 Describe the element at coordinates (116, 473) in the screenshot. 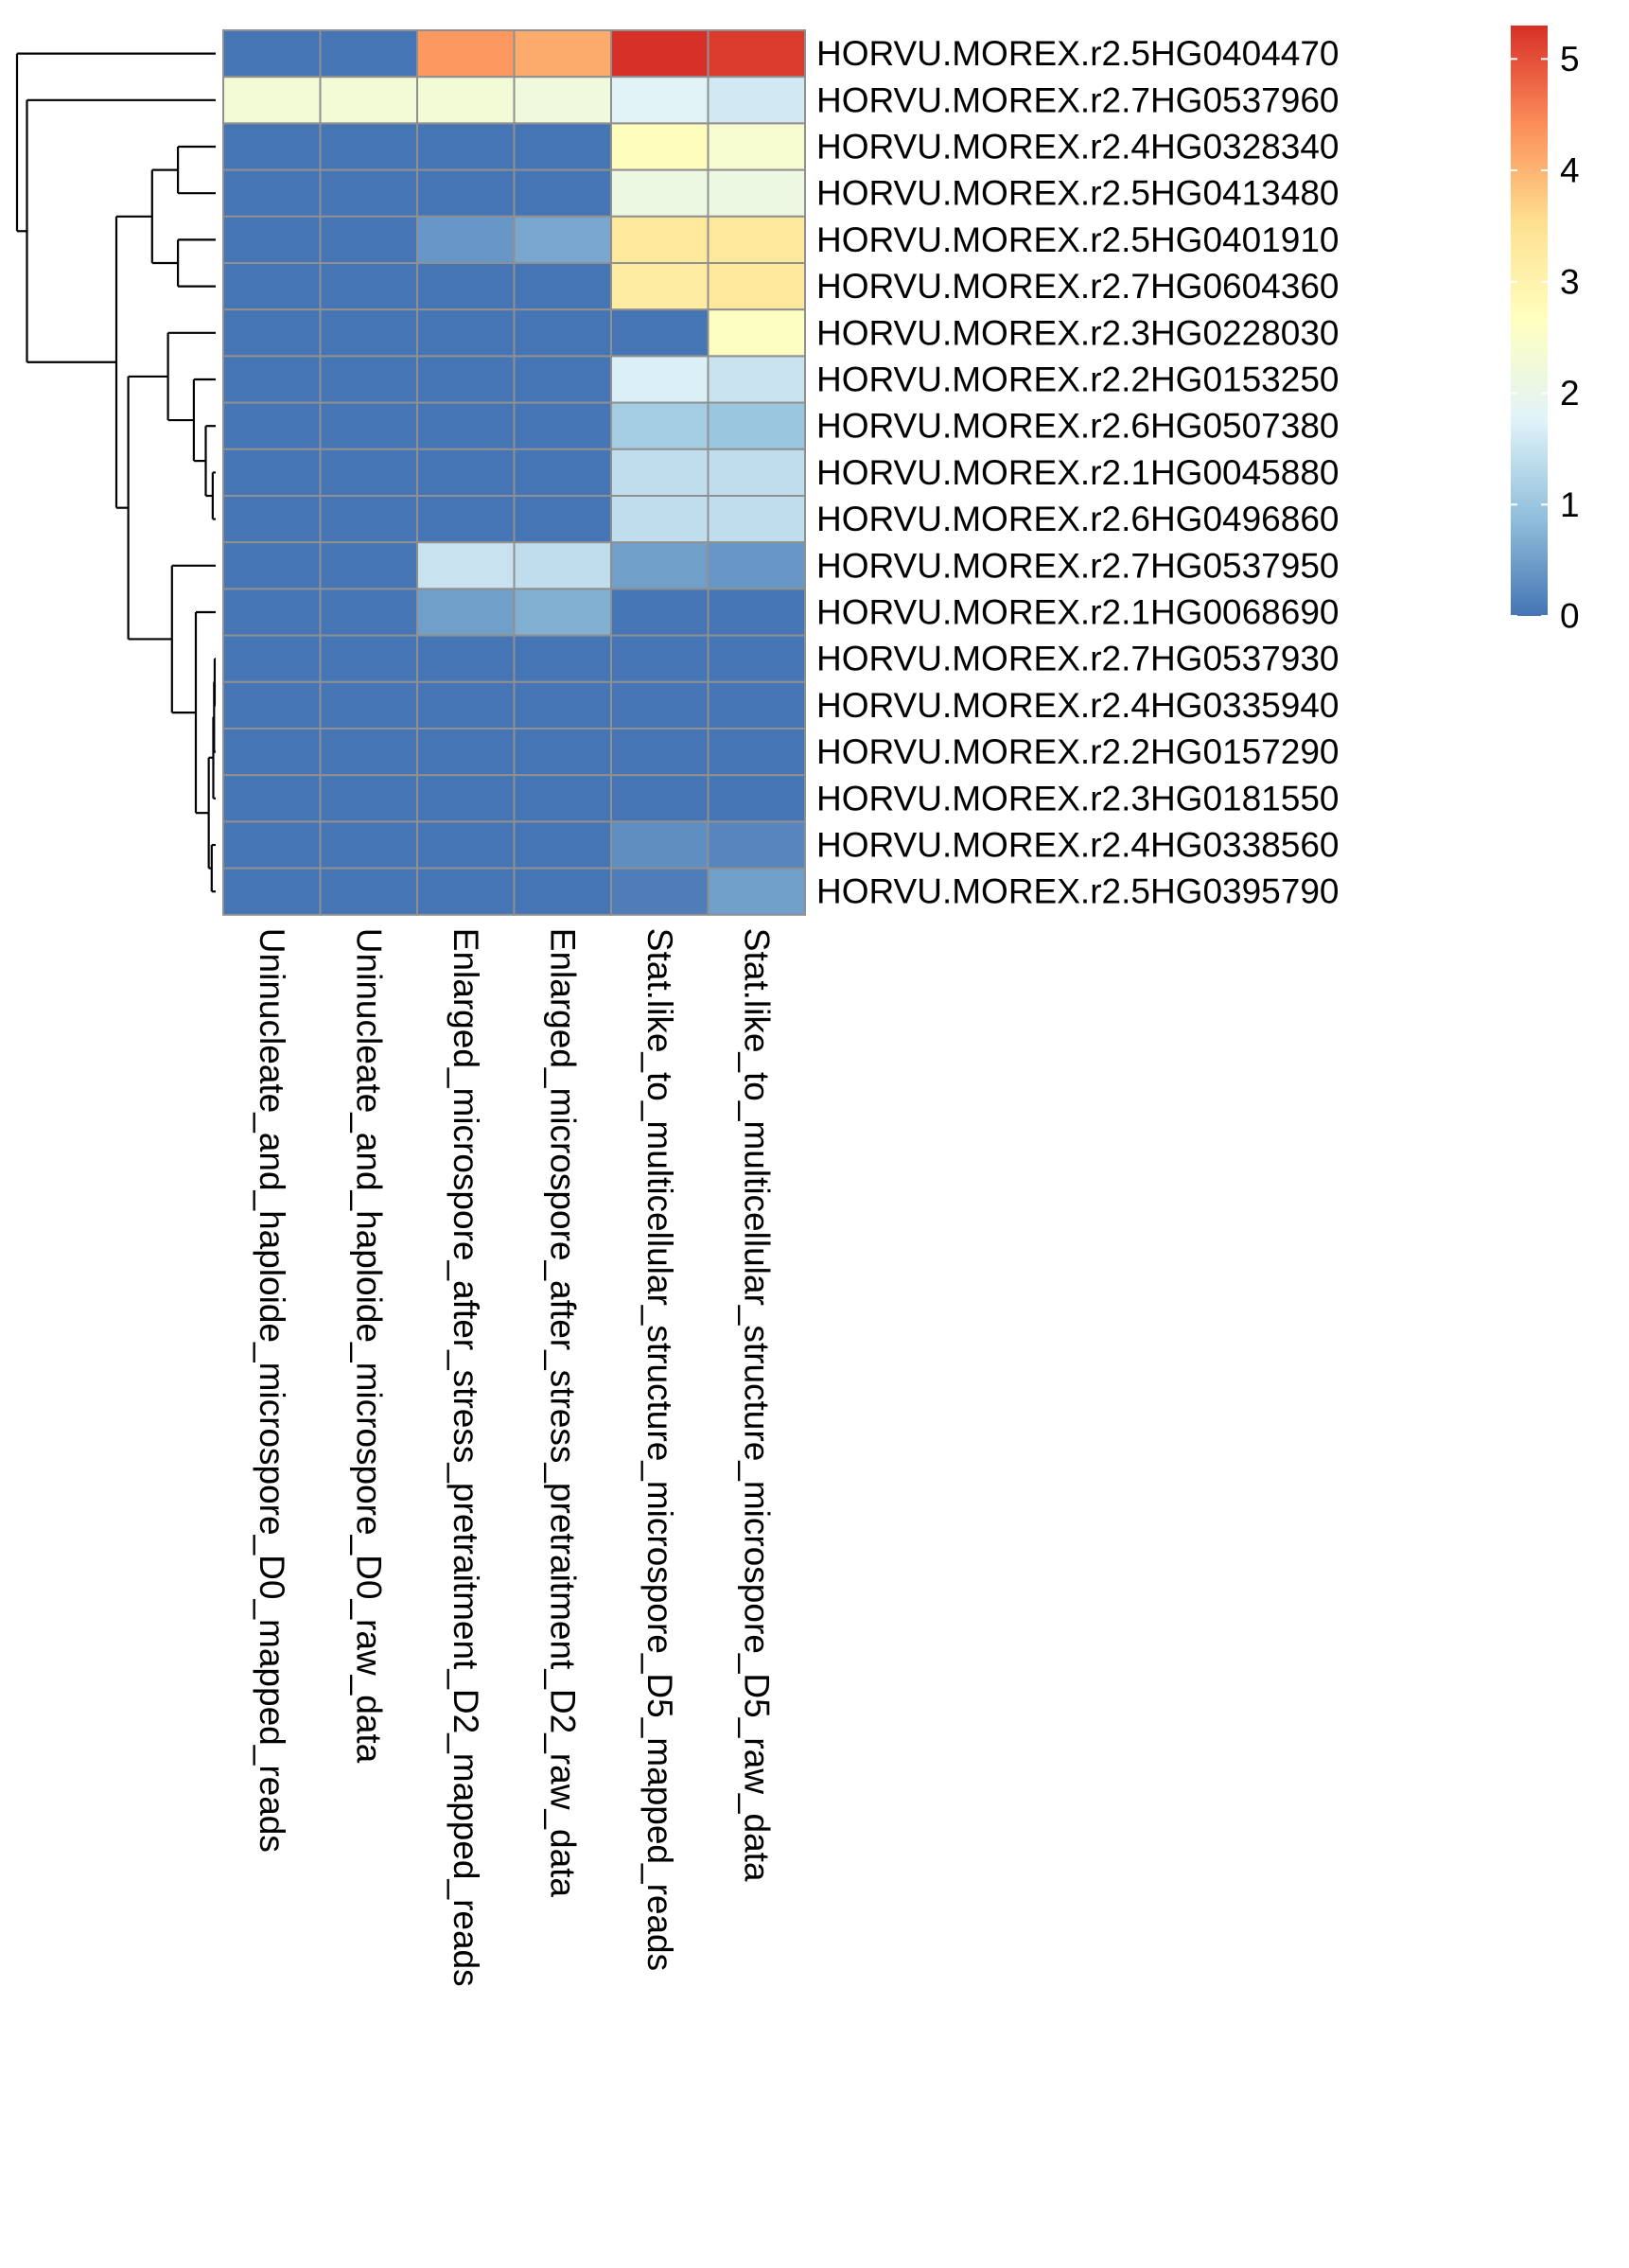

I see `row-dendrogram` at that location.